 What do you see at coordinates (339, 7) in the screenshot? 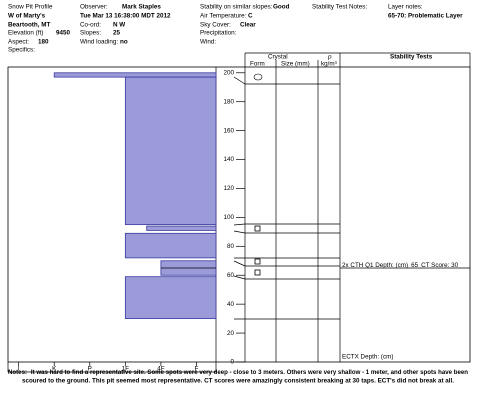
I see `label: Stability Test Notes:` at bounding box center [339, 7].